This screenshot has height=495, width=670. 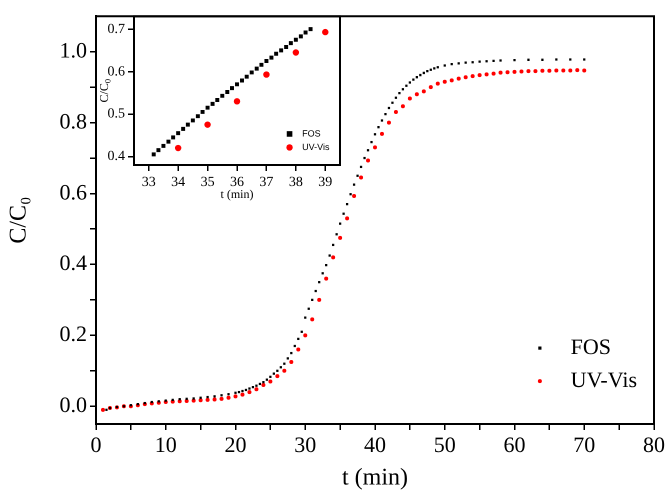 What do you see at coordinates (515, 444) in the screenshot?
I see `x-tick-label: 60` at bounding box center [515, 444].